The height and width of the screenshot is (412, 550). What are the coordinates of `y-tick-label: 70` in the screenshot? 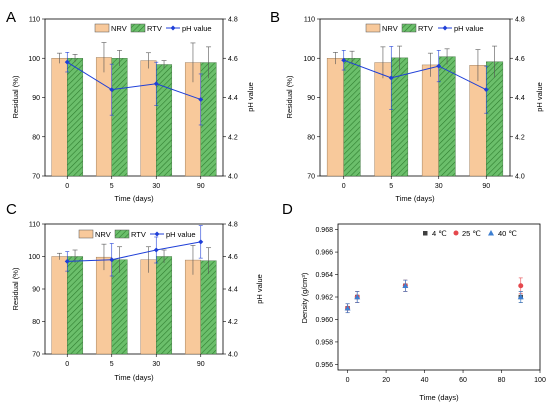 It's located at (36, 177).